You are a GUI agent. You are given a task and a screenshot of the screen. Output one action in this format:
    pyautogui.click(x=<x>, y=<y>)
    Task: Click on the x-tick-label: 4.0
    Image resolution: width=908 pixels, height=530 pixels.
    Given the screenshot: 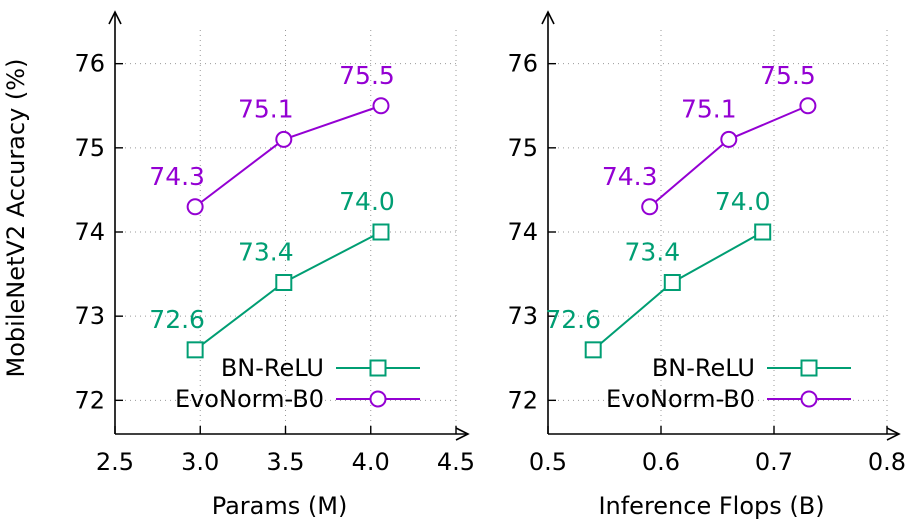 What is the action you would take?
    pyautogui.click(x=371, y=462)
    